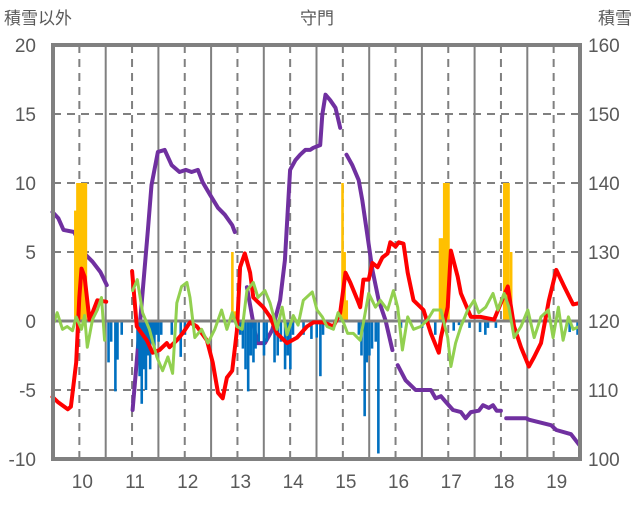 The height and width of the screenshot is (506, 636). Describe the element at coordinates (240, 482) in the screenshot. I see `x-tick: 13` at that location.